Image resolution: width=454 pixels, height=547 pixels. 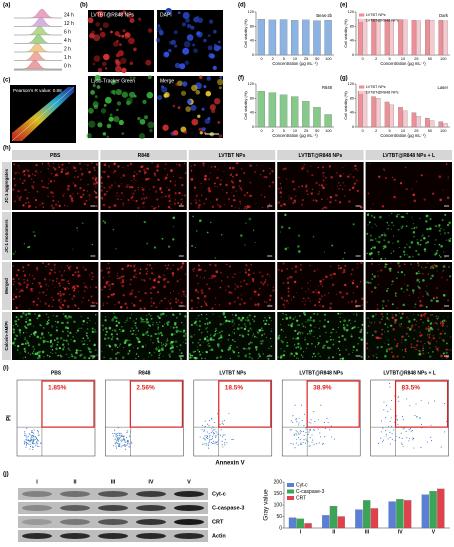 I want to click on panel-label: (e), so click(x=343, y=6).